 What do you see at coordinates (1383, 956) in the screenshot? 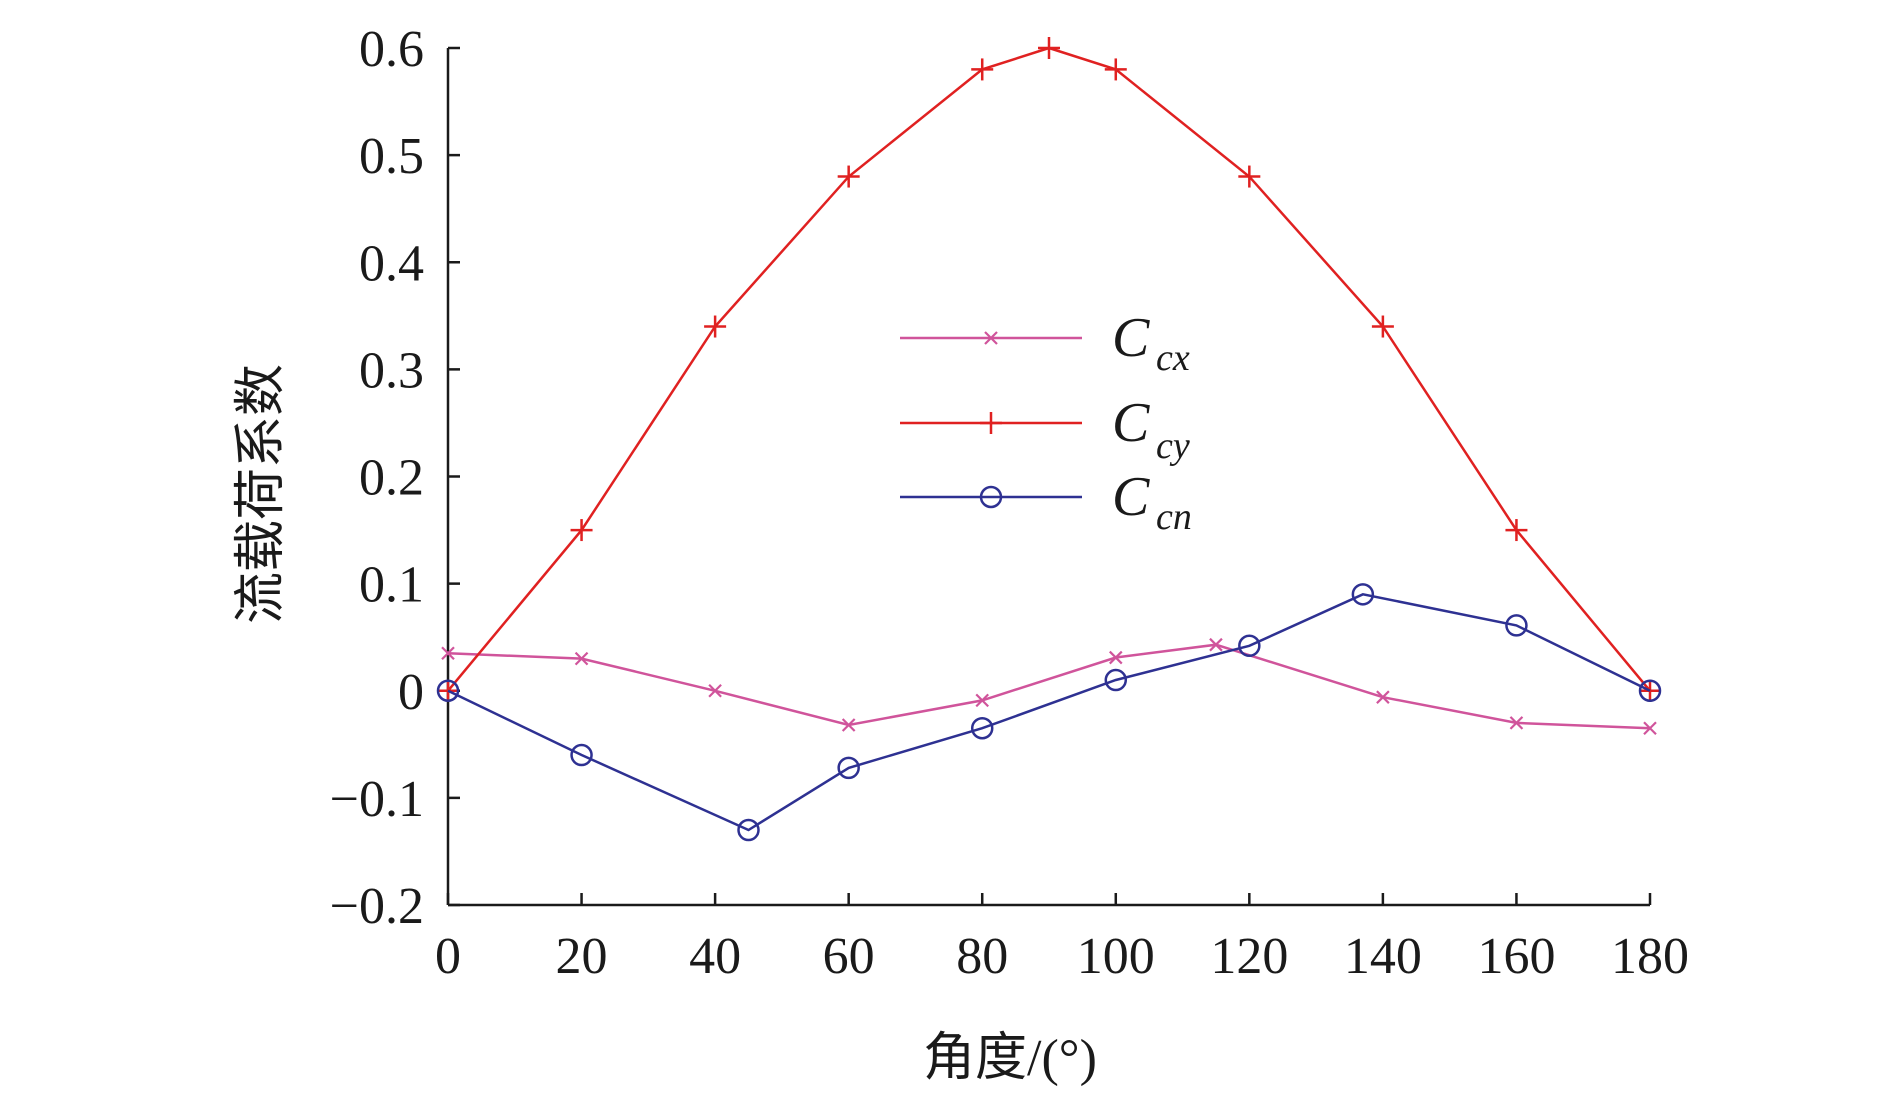
I see `x-tick-label: 140` at bounding box center [1383, 956].